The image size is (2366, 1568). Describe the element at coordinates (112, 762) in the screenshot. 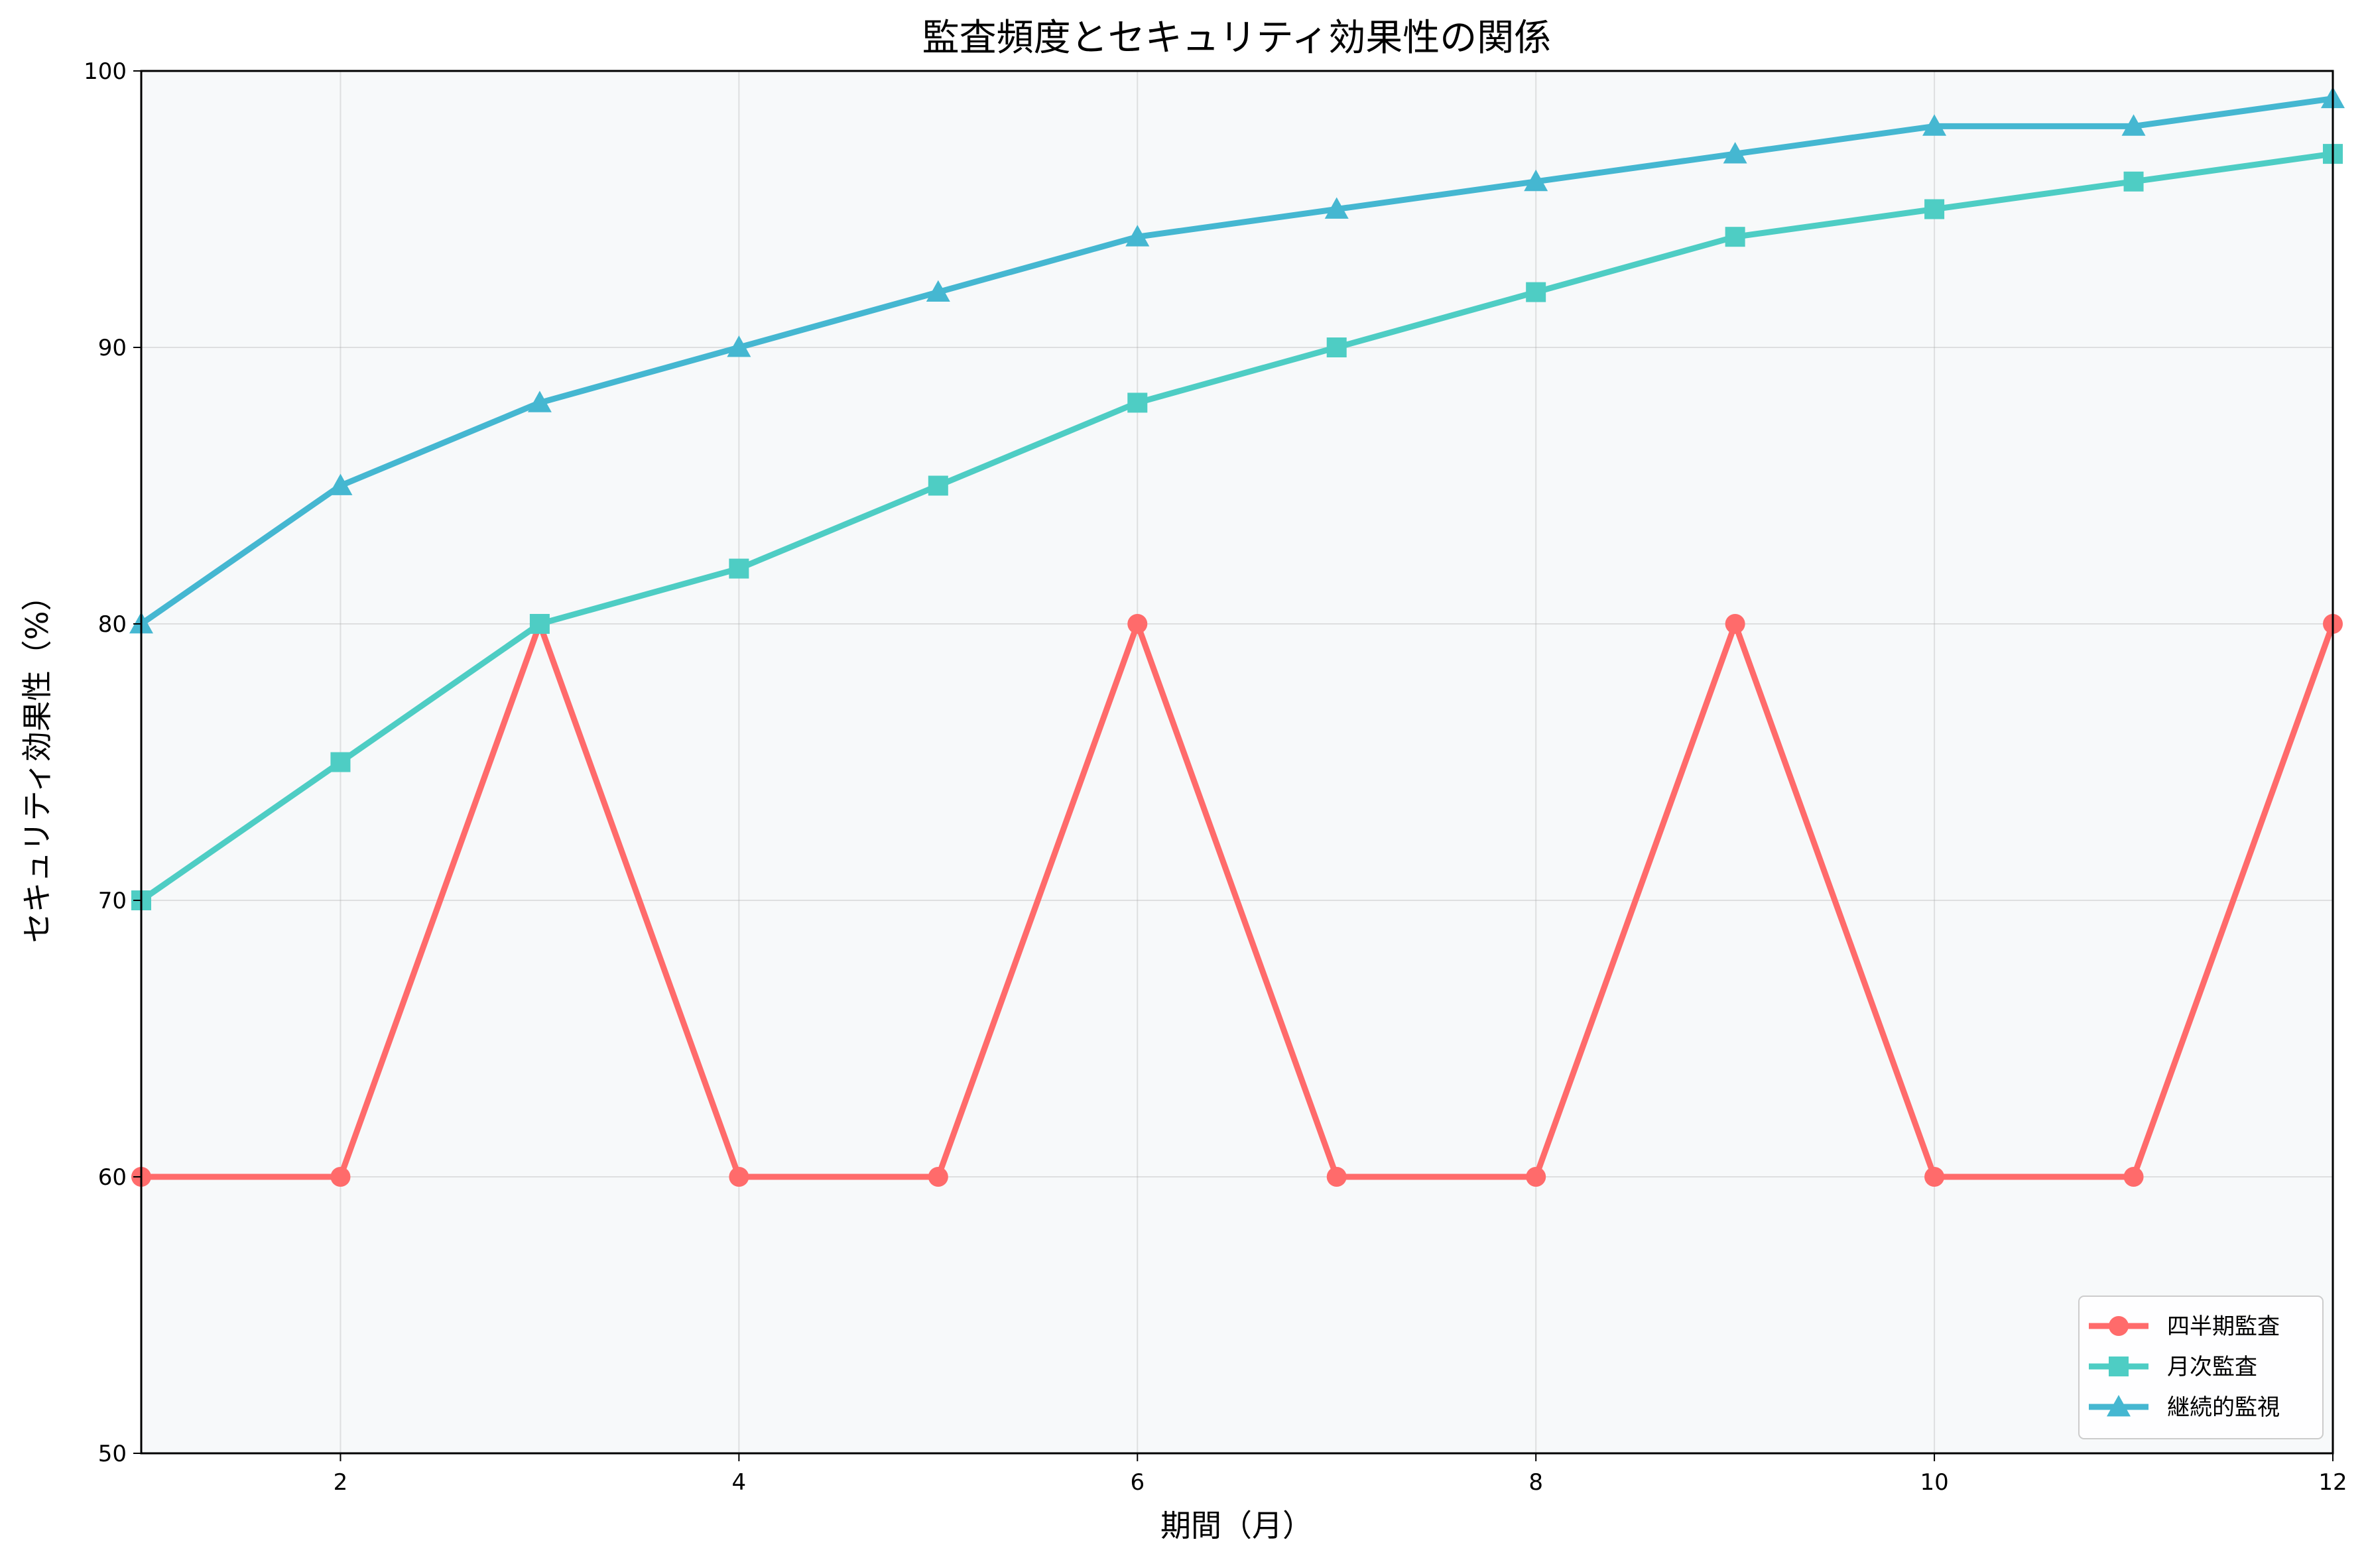

I see `y-axis: 50 60 70 80 90 100` at that location.